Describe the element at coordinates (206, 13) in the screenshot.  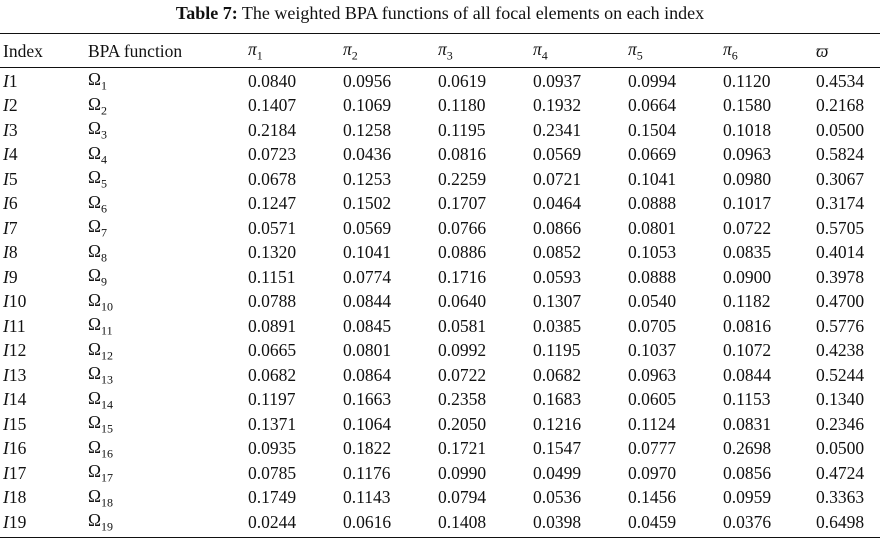
I see `caption-label: Table 7:` at that location.